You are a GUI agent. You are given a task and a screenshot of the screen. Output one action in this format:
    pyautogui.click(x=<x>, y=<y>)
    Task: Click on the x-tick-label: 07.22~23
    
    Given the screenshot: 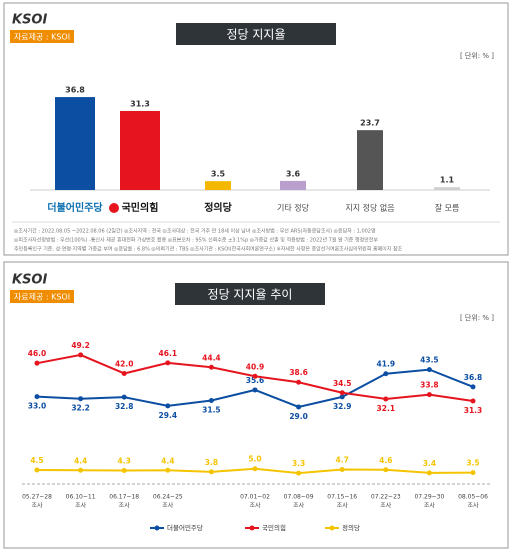 What is the action you would take?
    pyautogui.click(x=386, y=497)
    